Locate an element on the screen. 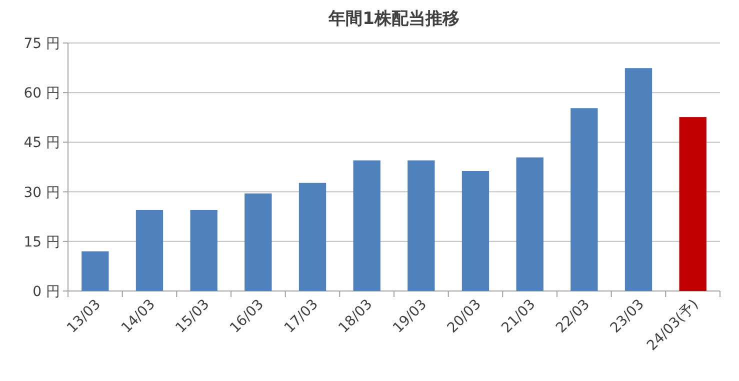 This screenshot has width=739, height=381. y-tick-label: 0 円 is located at coordinates (46, 292).